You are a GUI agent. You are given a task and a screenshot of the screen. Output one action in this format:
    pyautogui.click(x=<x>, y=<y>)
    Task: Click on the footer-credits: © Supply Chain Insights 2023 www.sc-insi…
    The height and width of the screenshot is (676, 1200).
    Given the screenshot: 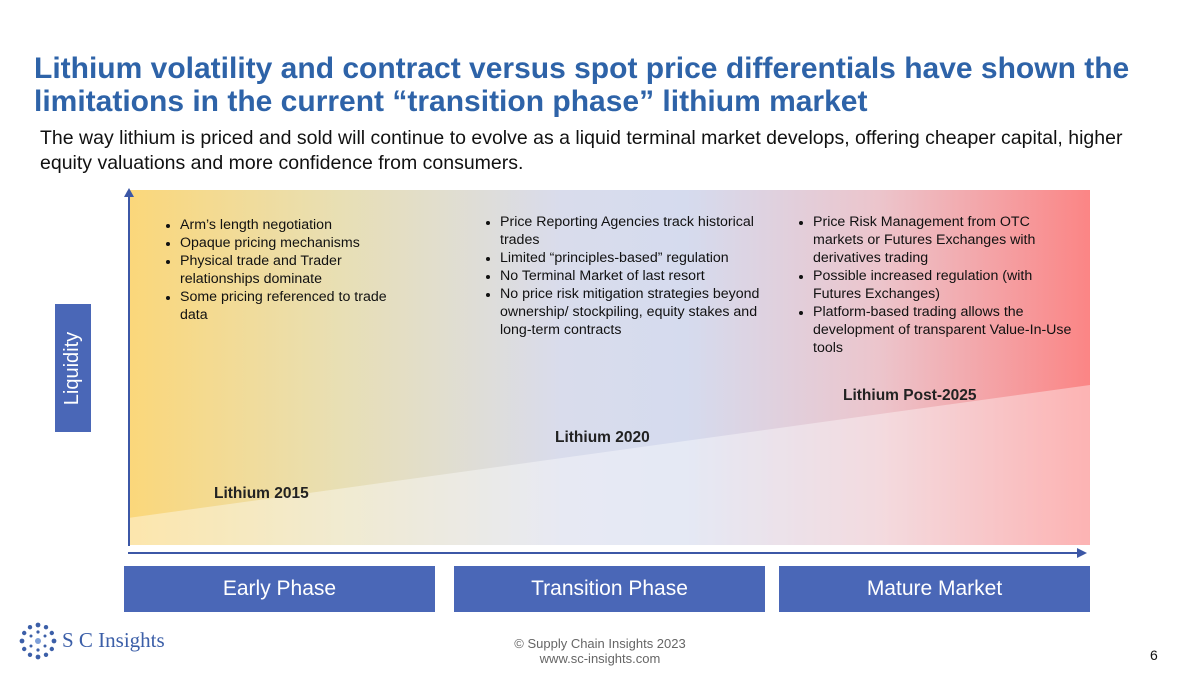 What is the action you would take?
    pyautogui.click(x=600, y=651)
    